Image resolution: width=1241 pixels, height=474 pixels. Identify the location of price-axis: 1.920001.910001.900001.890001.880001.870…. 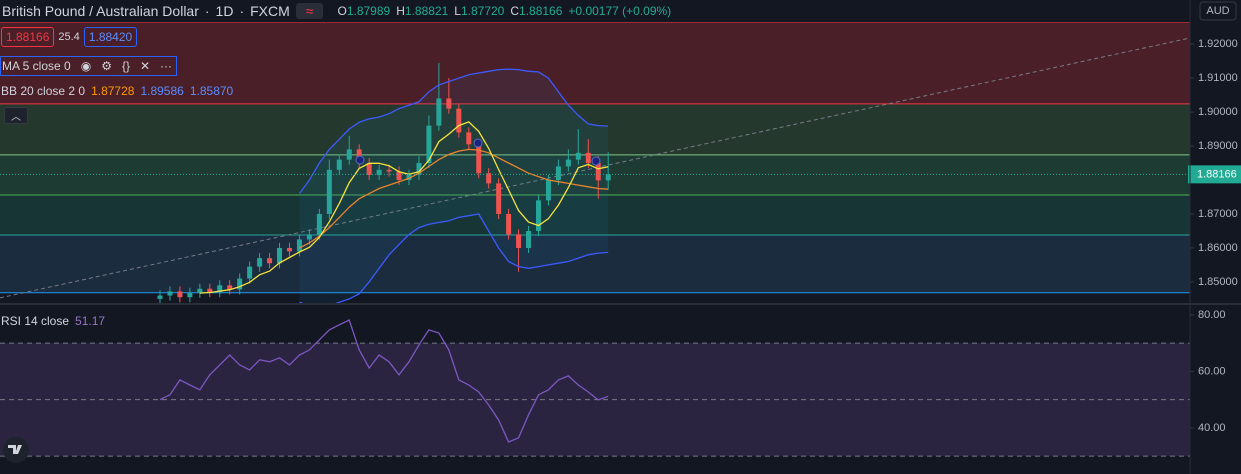
(1214, 236).